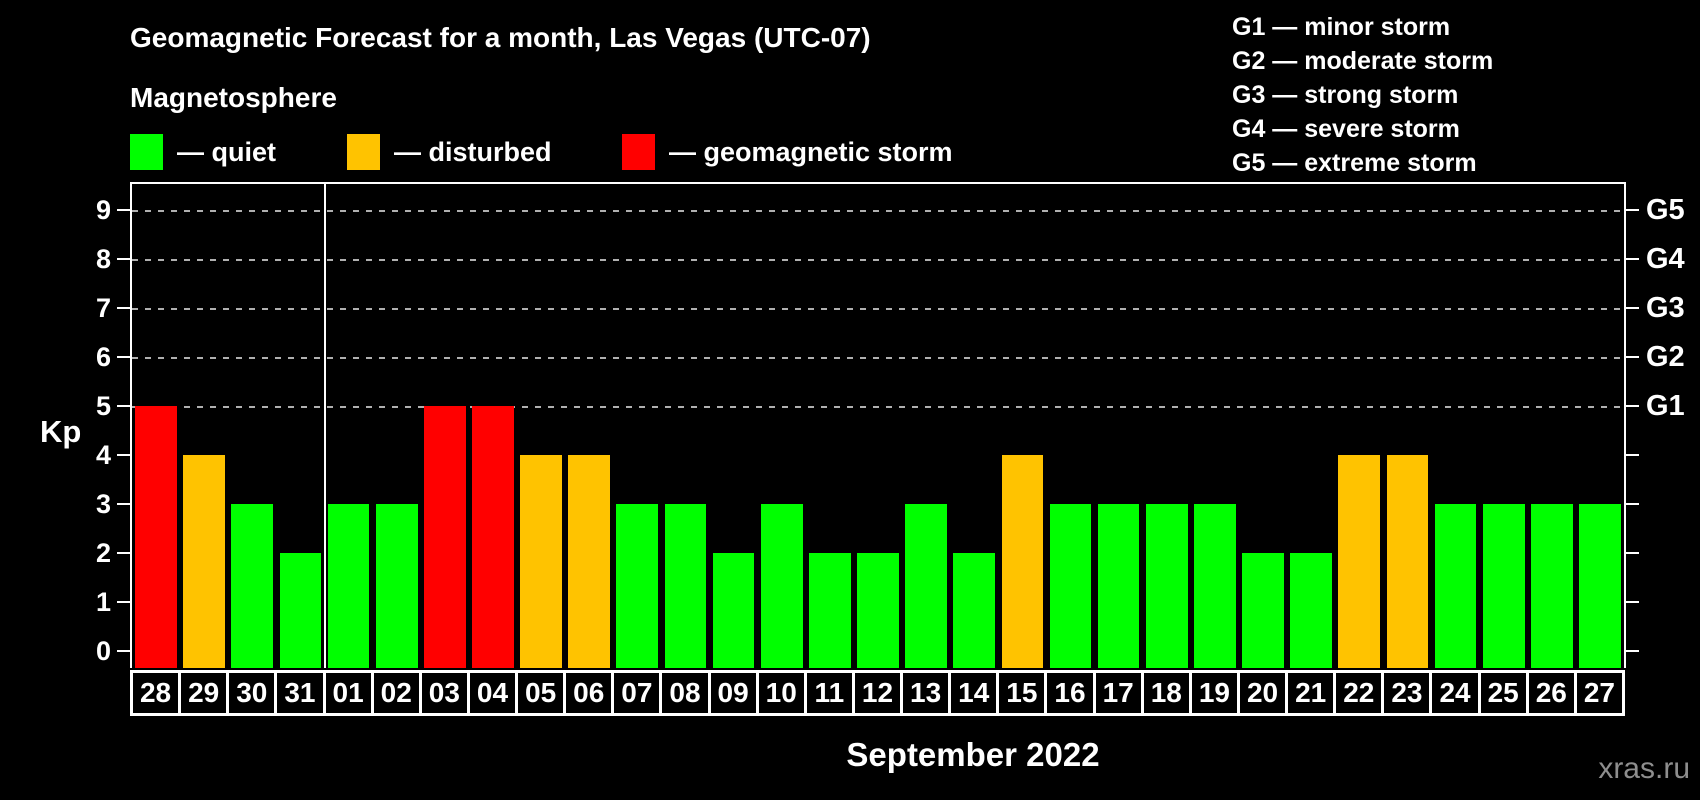  What do you see at coordinates (1551, 693) in the screenshot?
I see `day-label: 26` at bounding box center [1551, 693].